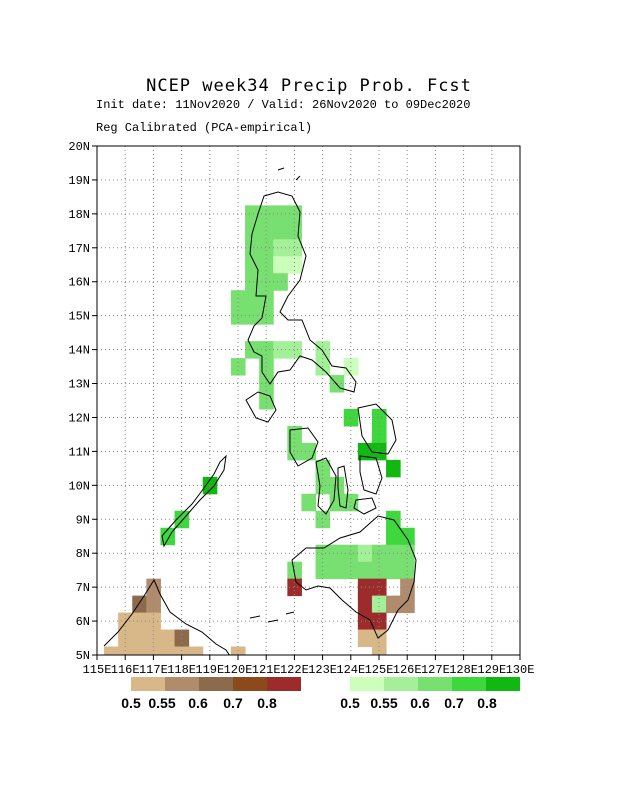  I want to click on lon-tick-label: 124E, so click(350, 670).